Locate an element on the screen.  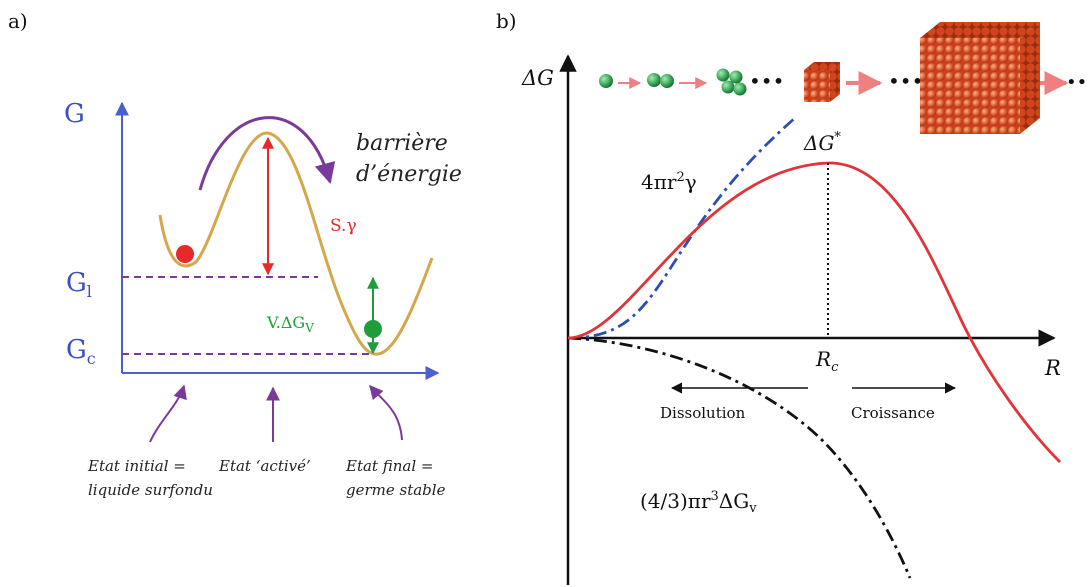
barrier-label-line1: barrière is located at coordinates (402, 143).